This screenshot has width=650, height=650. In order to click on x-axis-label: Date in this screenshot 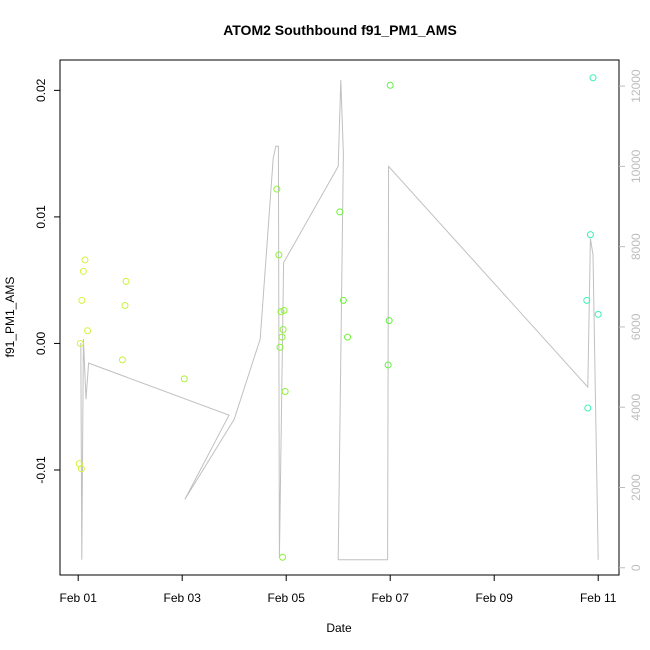, I will do `click(339, 628)`.